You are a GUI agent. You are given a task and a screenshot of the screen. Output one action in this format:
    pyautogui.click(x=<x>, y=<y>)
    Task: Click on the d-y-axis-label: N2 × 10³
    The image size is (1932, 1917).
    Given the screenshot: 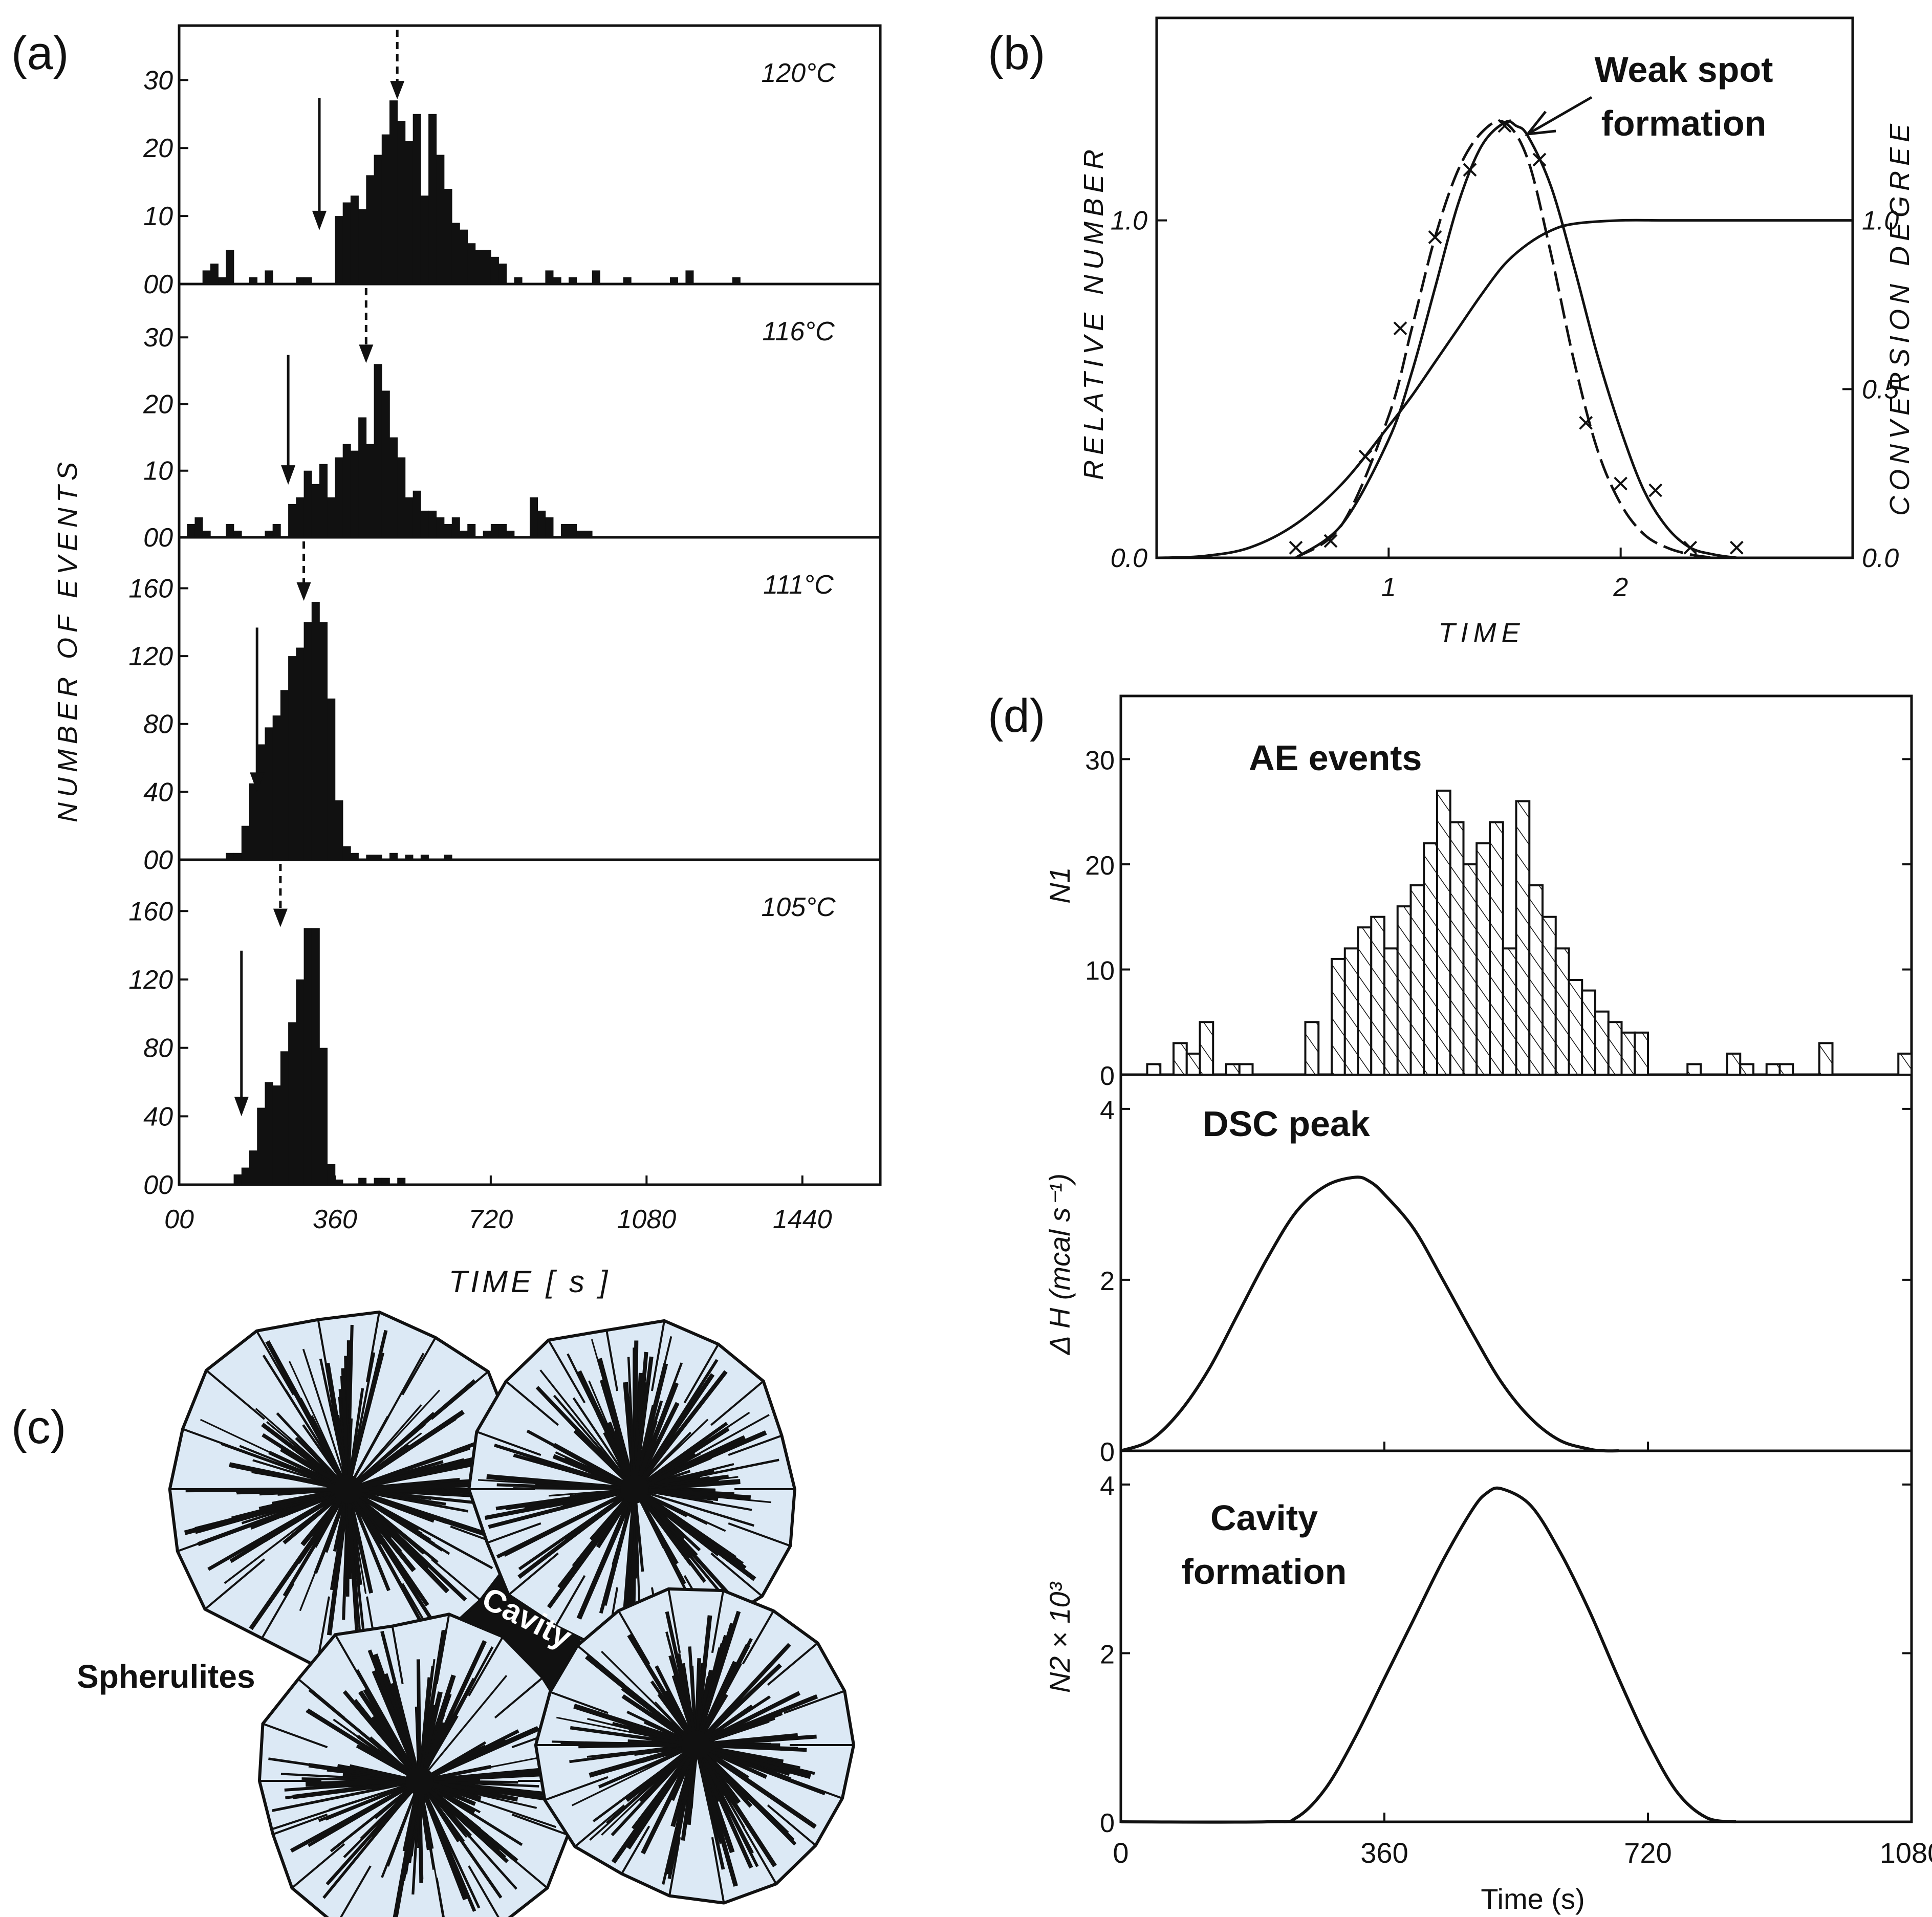 What is the action you would take?
    pyautogui.click(x=1060, y=1637)
    